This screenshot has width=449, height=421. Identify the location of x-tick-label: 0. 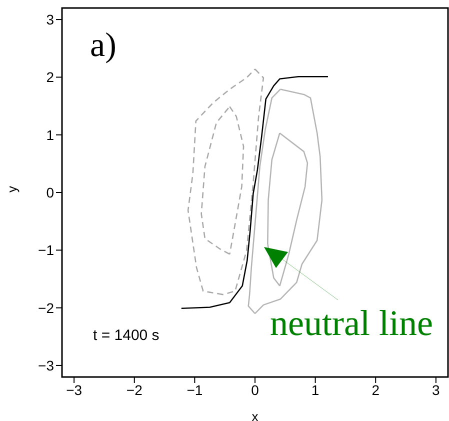
(255, 390).